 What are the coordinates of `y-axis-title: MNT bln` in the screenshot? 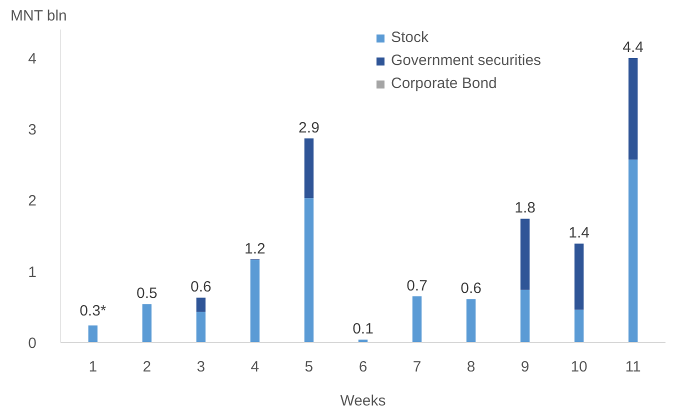 It's located at (38, 16).